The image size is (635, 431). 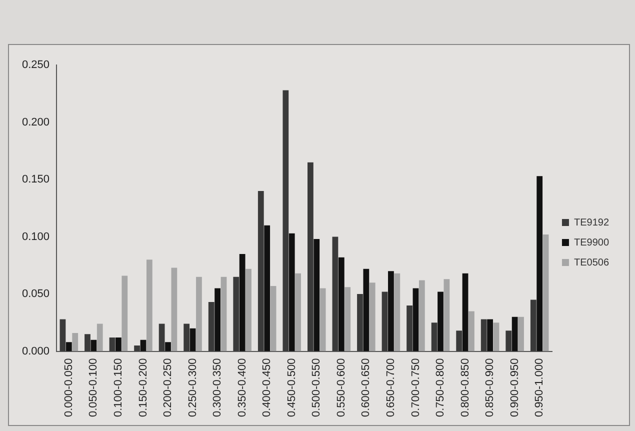 What do you see at coordinates (143, 387) in the screenshot?
I see `x-tick-label: 0.150-0.200` at bounding box center [143, 387].